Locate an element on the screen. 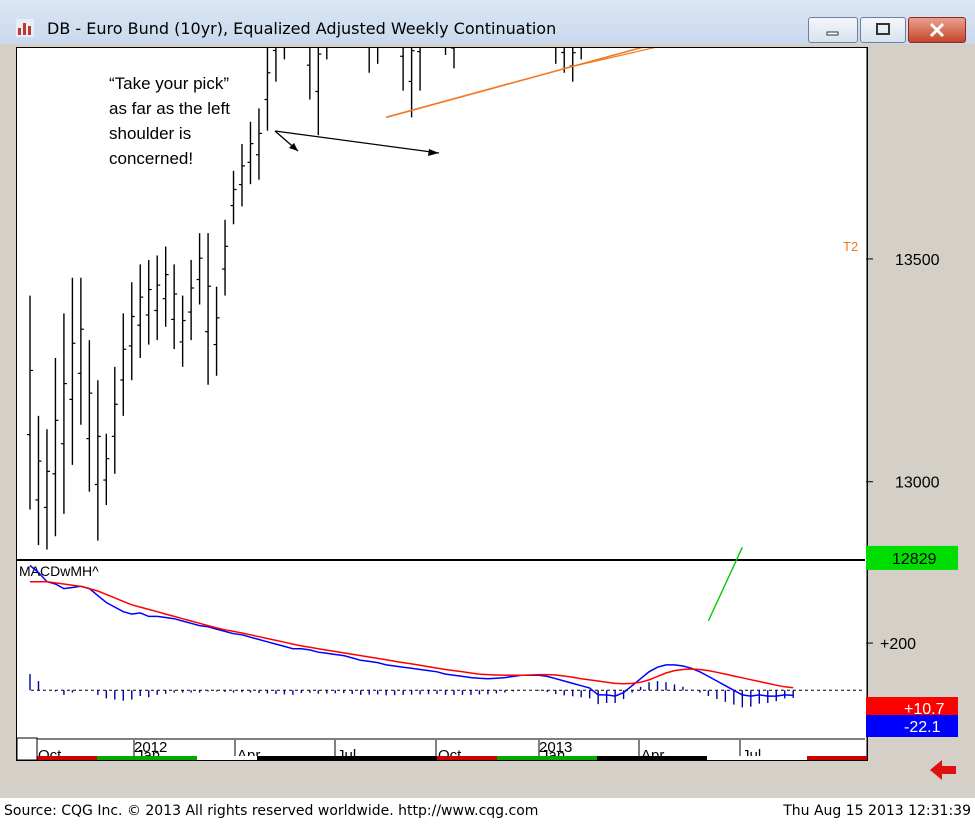  macd-tick-label: +200 is located at coordinates (898, 644).